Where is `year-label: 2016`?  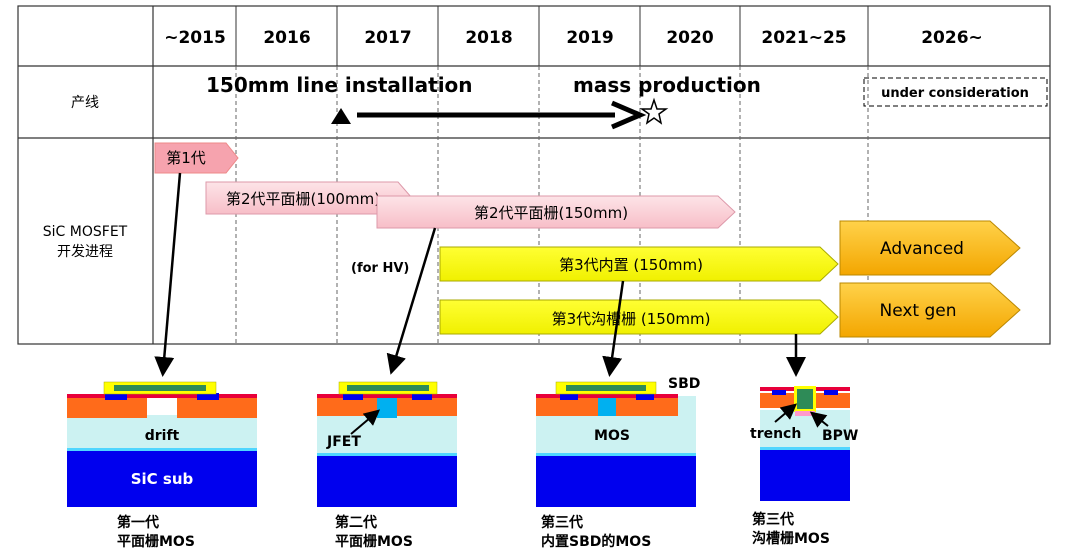 year-label: 2016 is located at coordinates (286, 38).